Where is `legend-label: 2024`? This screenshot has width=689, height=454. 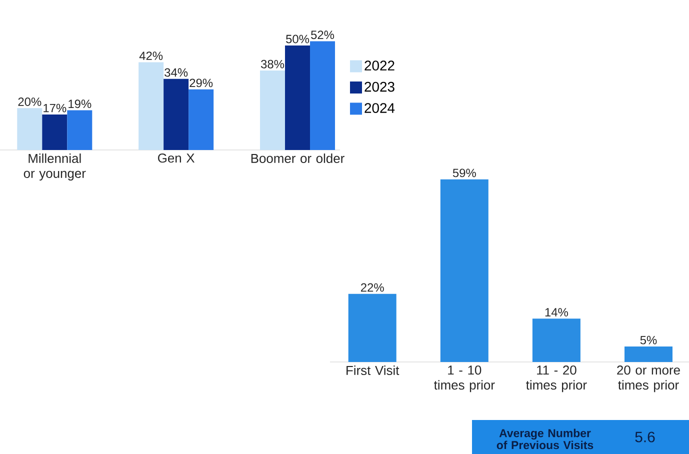
legend-label: 2024 is located at coordinates (379, 108).